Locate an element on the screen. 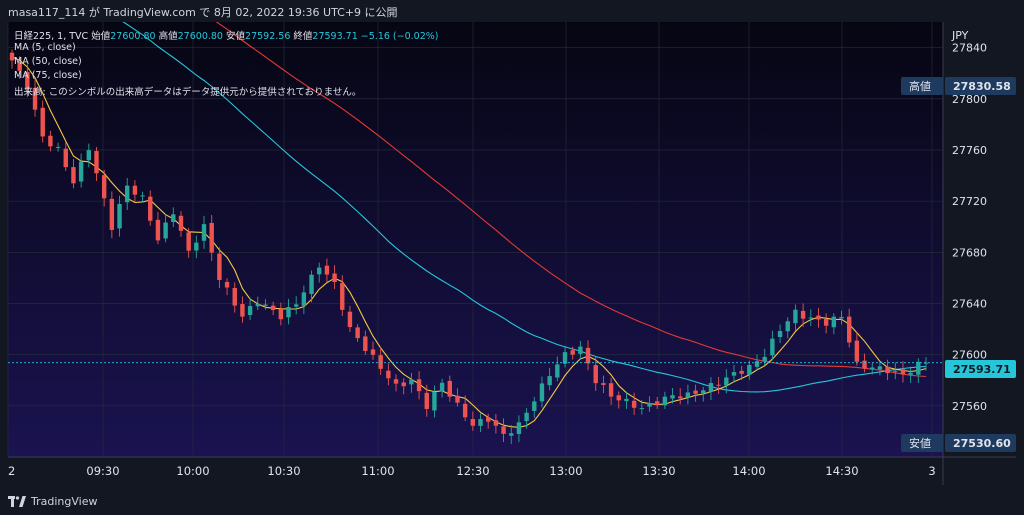  time-tick-4: 11:00 is located at coordinates (377, 471).